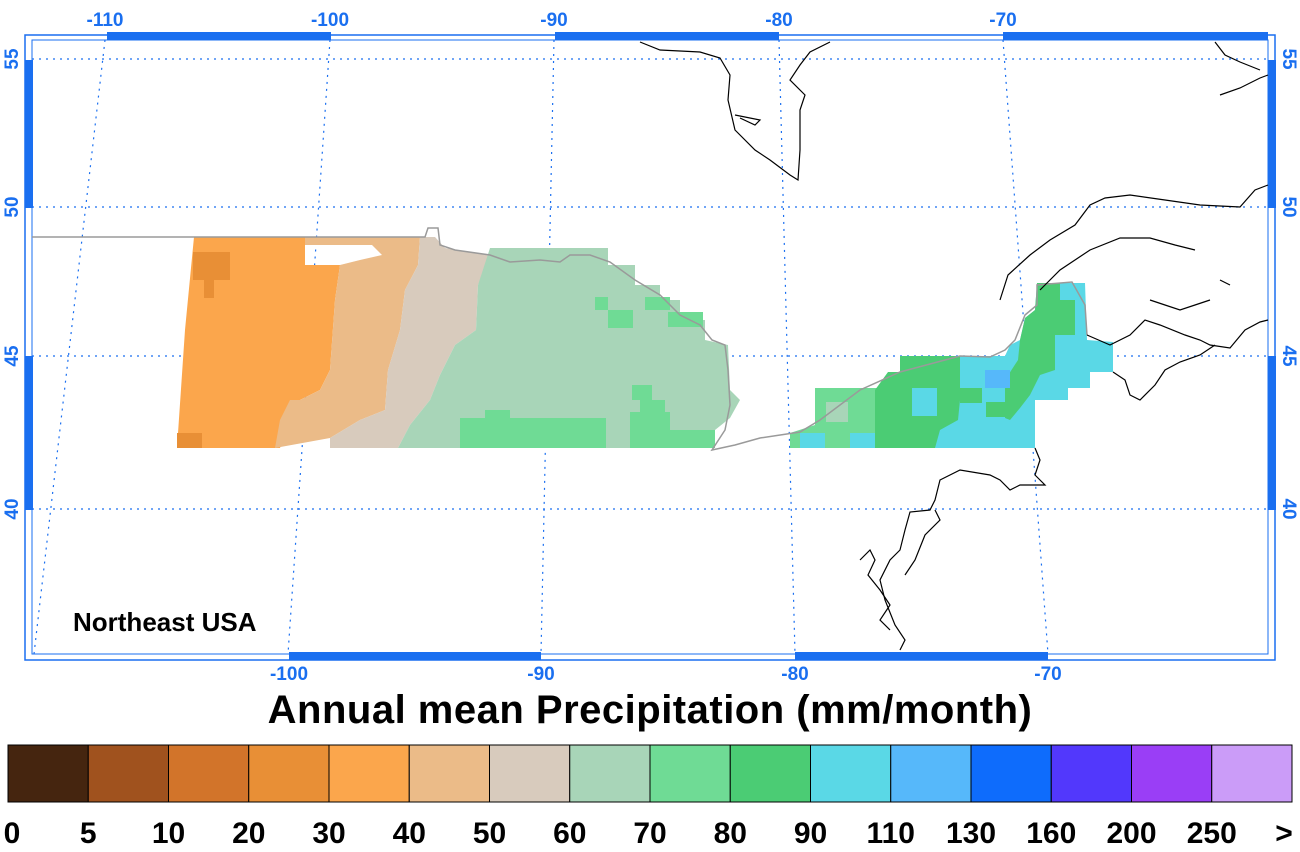  Describe the element at coordinates (105, 20) in the screenshot. I see `top-lon-tick: -110` at that location.